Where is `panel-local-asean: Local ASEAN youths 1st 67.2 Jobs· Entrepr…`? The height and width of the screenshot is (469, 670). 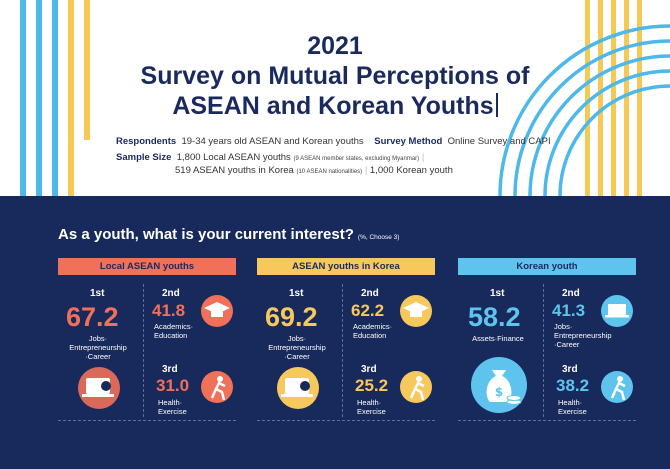
panel-local-asean: Local ASEAN youths 1st 67.2 Jobs· Entrepr… is located at coordinates (147, 340).